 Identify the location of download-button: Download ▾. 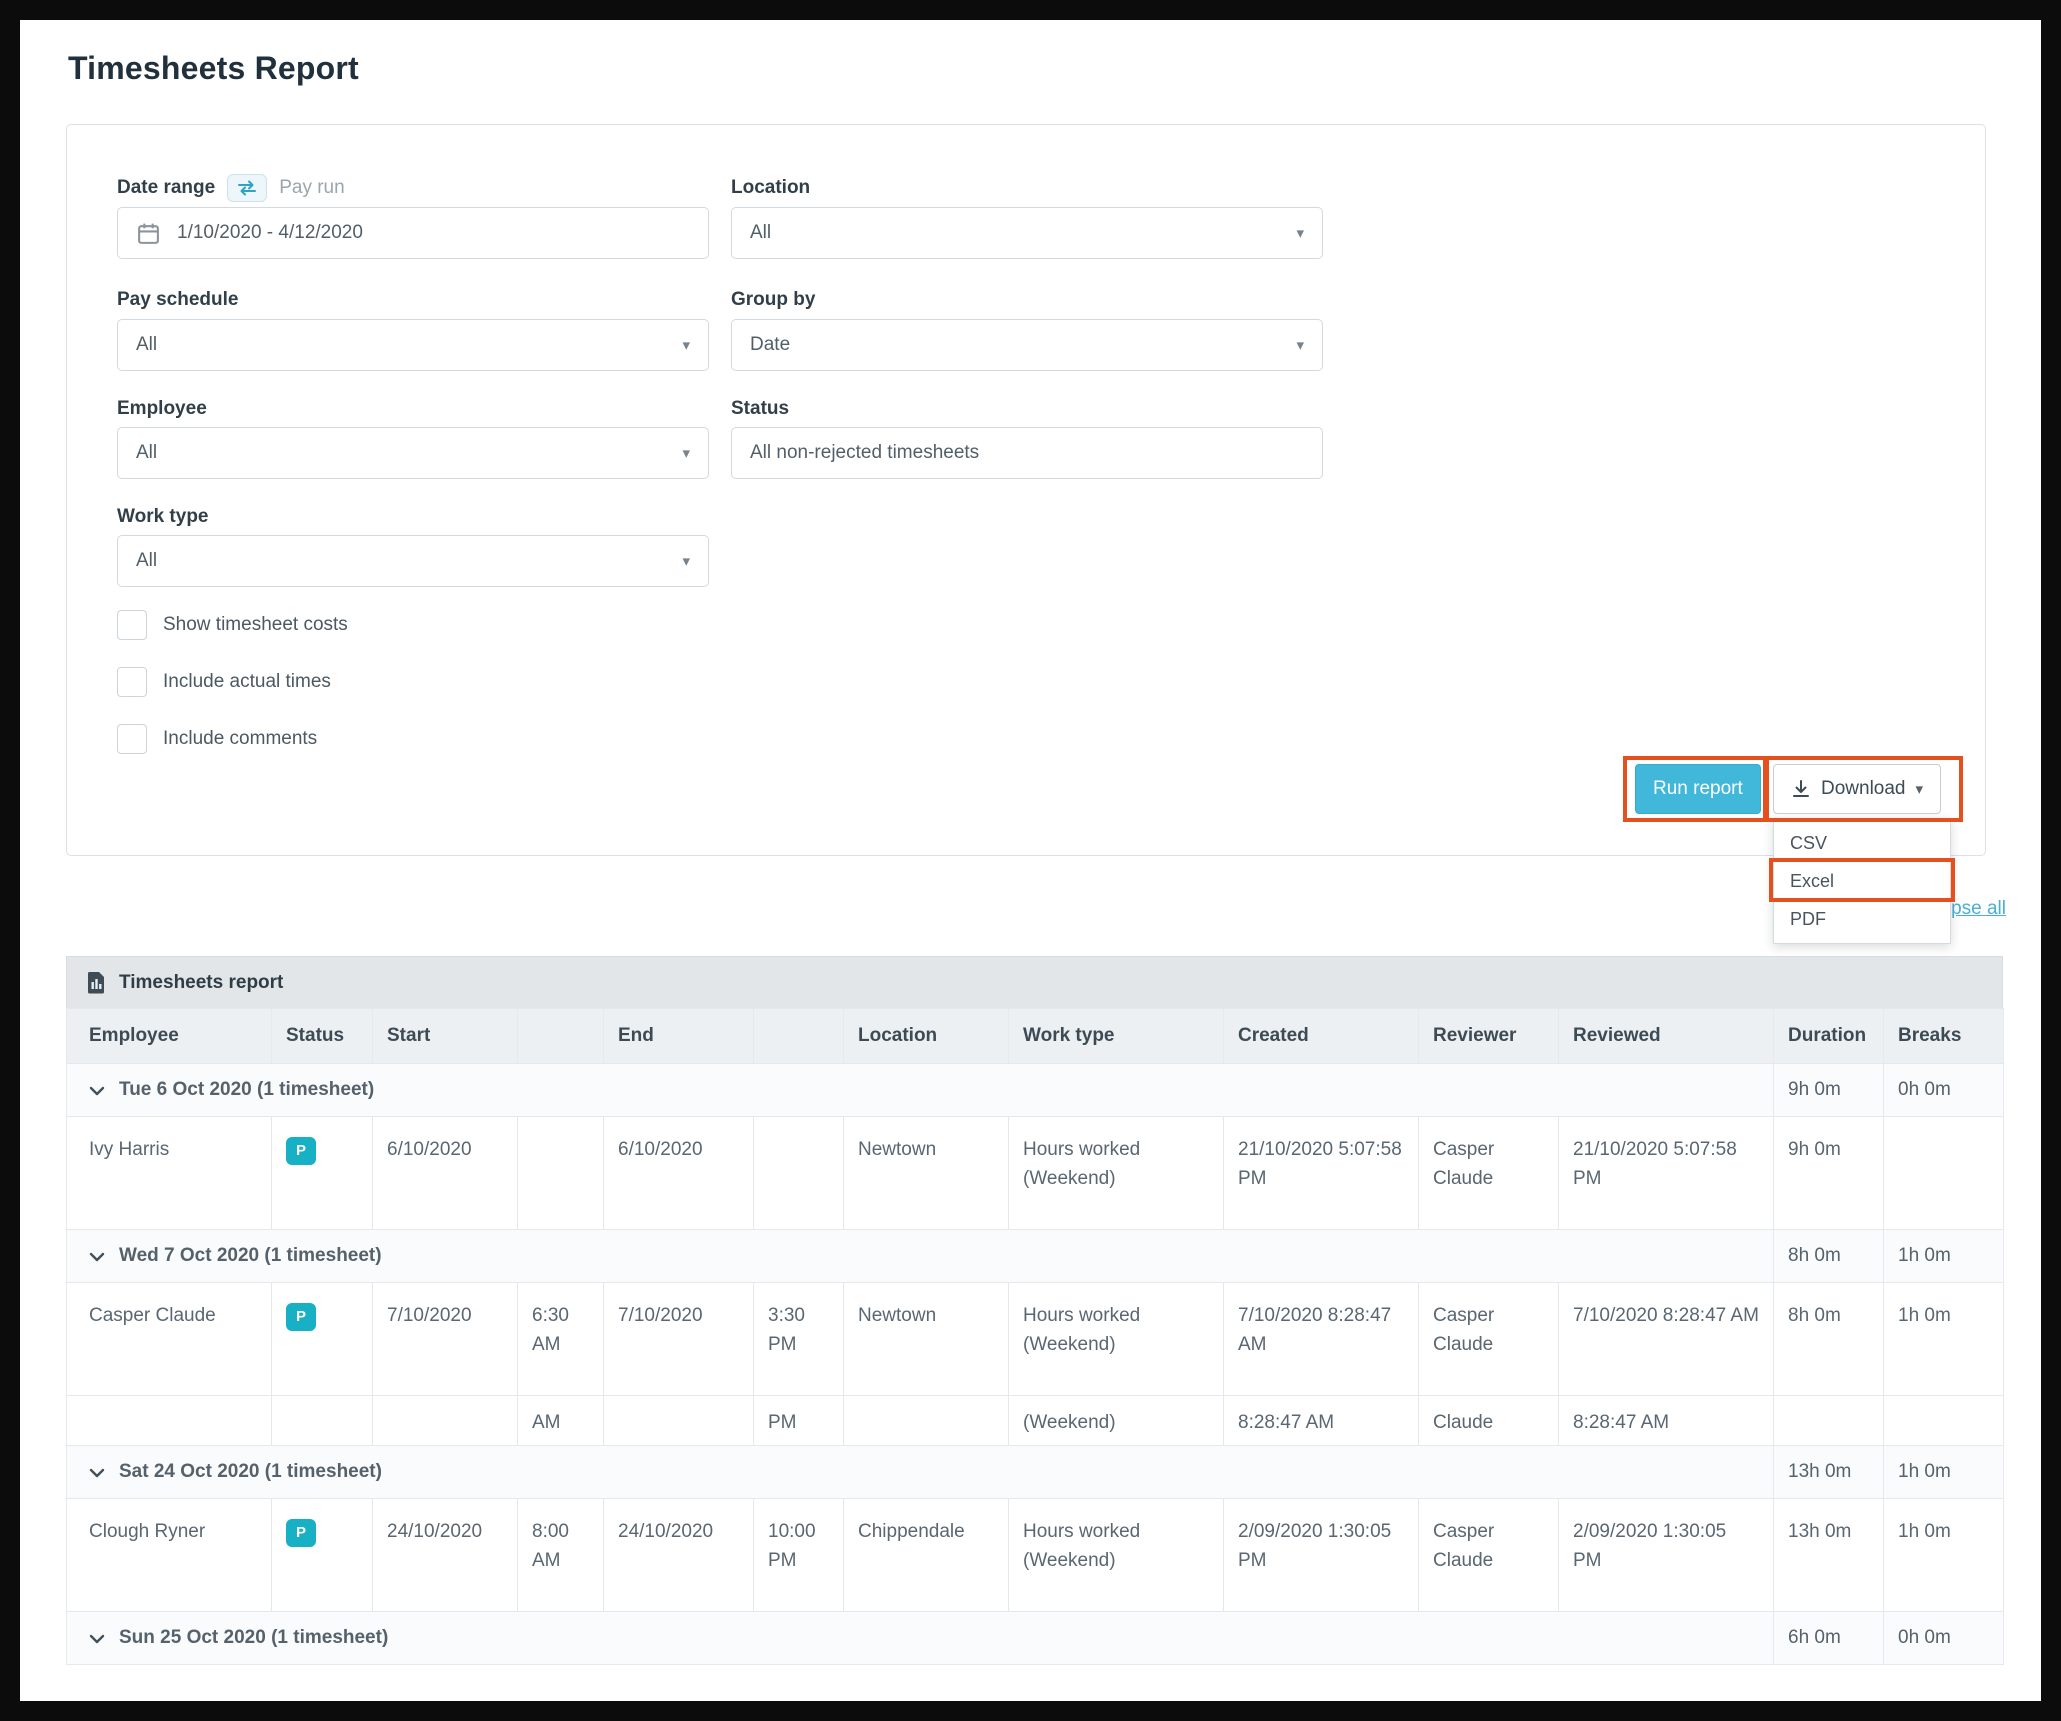
(1857, 789).